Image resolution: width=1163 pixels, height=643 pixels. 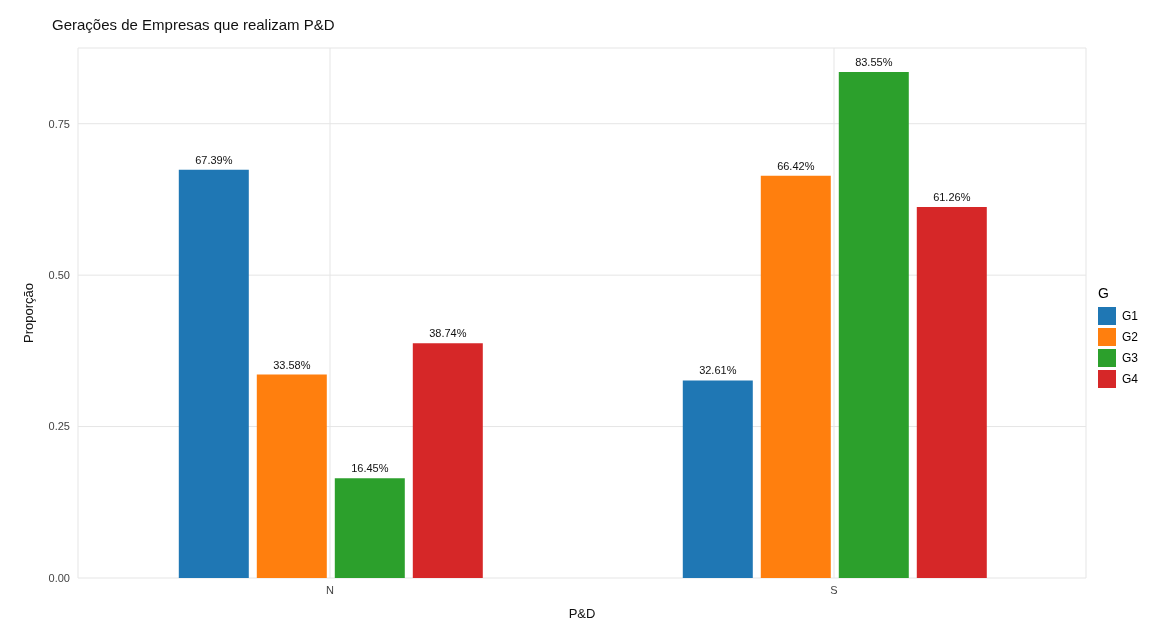 What do you see at coordinates (28, 313) in the screenshot?
I see `y-axis-title: Proporção` at bounding box center [28, 313].